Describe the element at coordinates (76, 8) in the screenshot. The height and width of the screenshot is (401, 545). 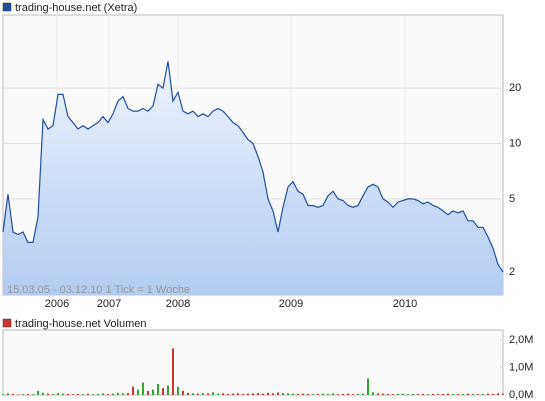
I see `chart-title: trading-house.net (Xetra)` at that location.